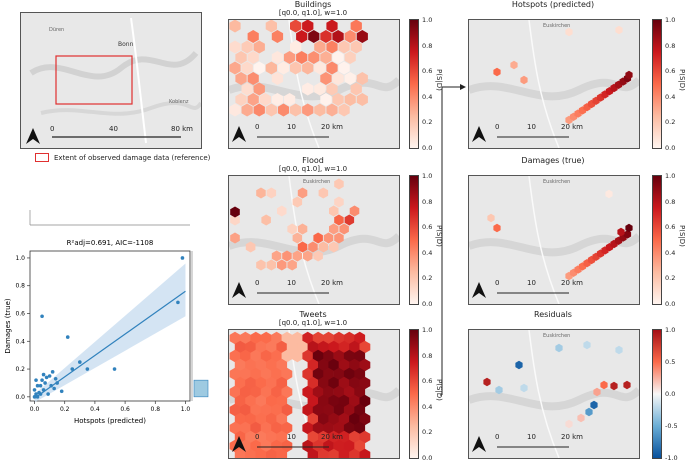  Describe the element at coordinates (414, 84) in the screenshot. I see `colorbar-buildings` at that location.